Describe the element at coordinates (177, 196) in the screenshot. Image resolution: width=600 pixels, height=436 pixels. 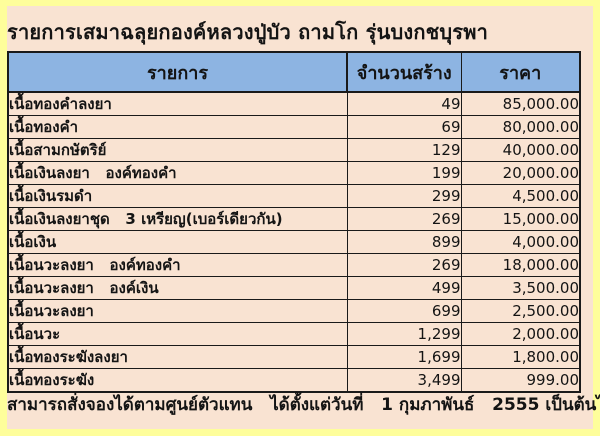
I see `item-cell: เนื้อเงินรมดำ` at that location.